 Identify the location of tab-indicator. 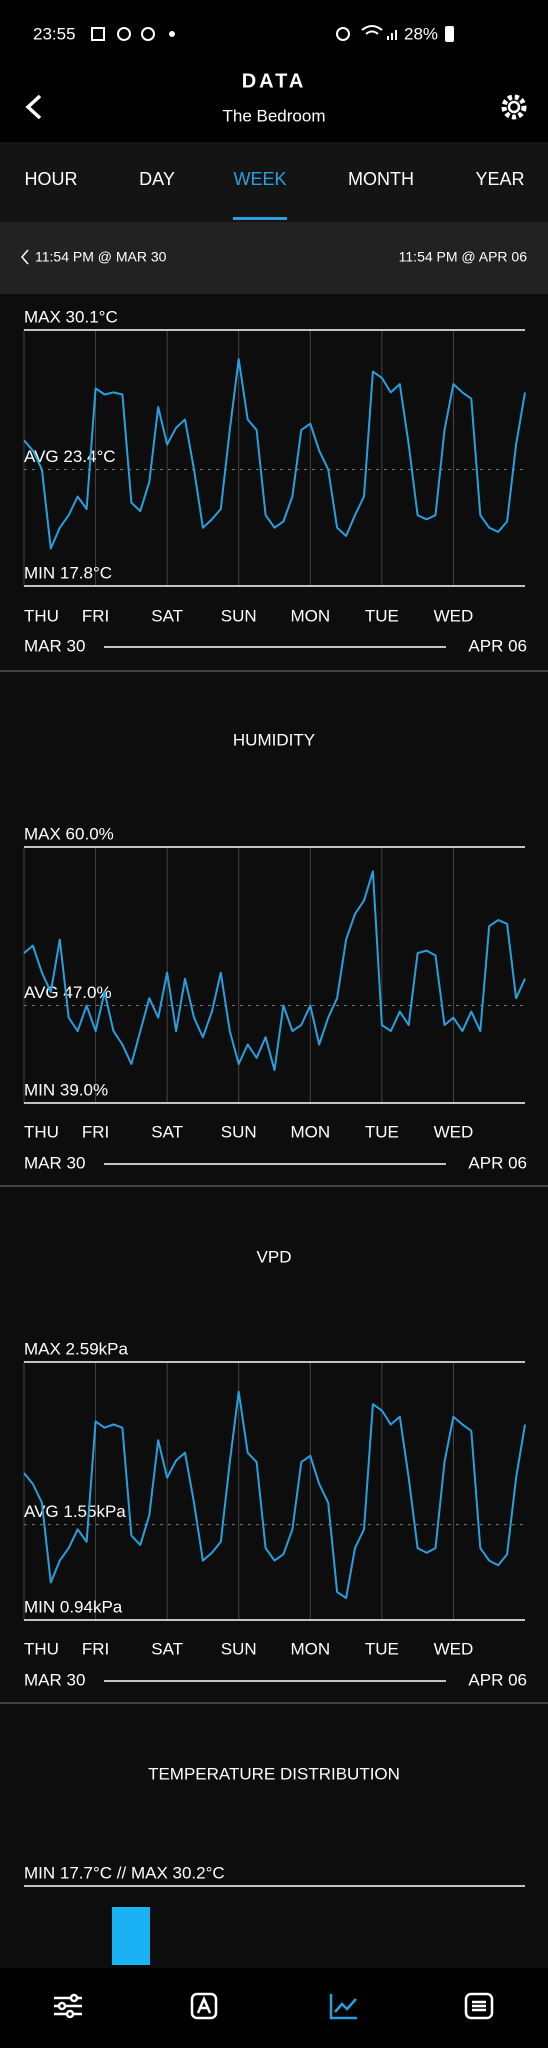
(260, 218).